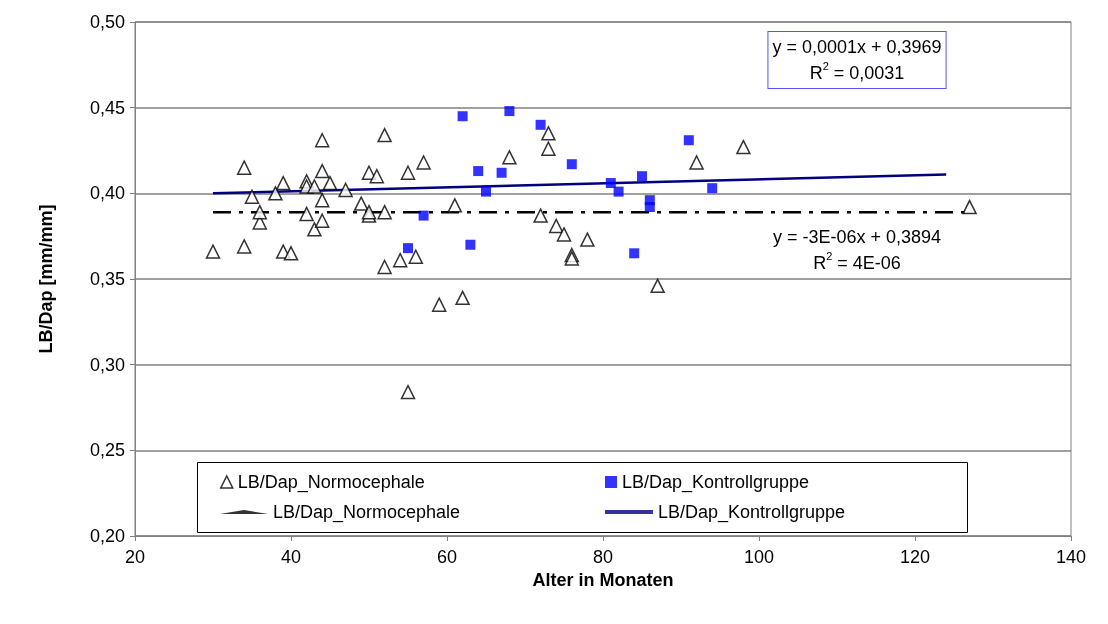 This screenshot has width=1108, height=624. I want to click on y-tick-label: 0,40, so click(107, 193).